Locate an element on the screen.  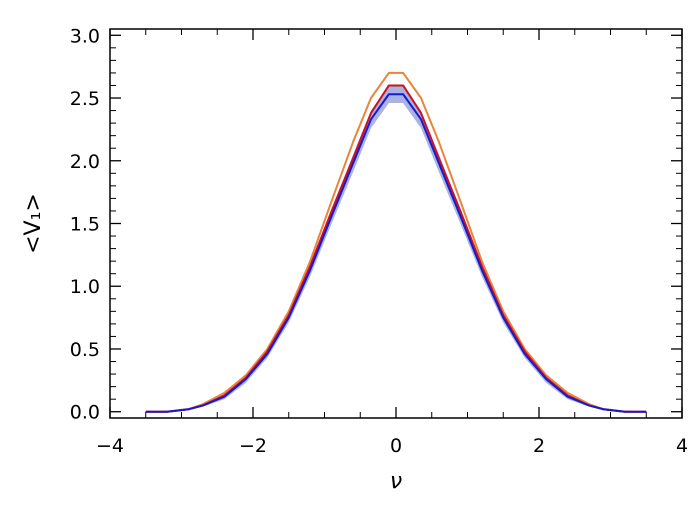
x-tick-label: 4 is located at coordinates (682, 446).